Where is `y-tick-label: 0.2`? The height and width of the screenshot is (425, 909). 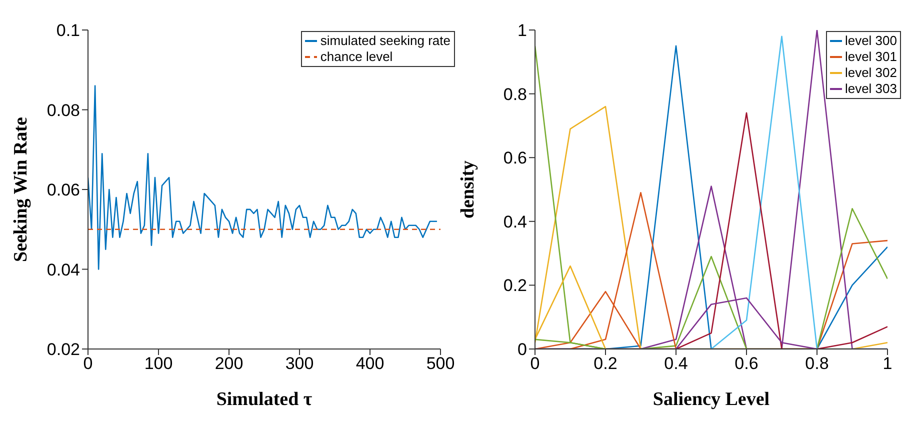 y-tick-label: 0.2 is located at coordinates (514, 286).